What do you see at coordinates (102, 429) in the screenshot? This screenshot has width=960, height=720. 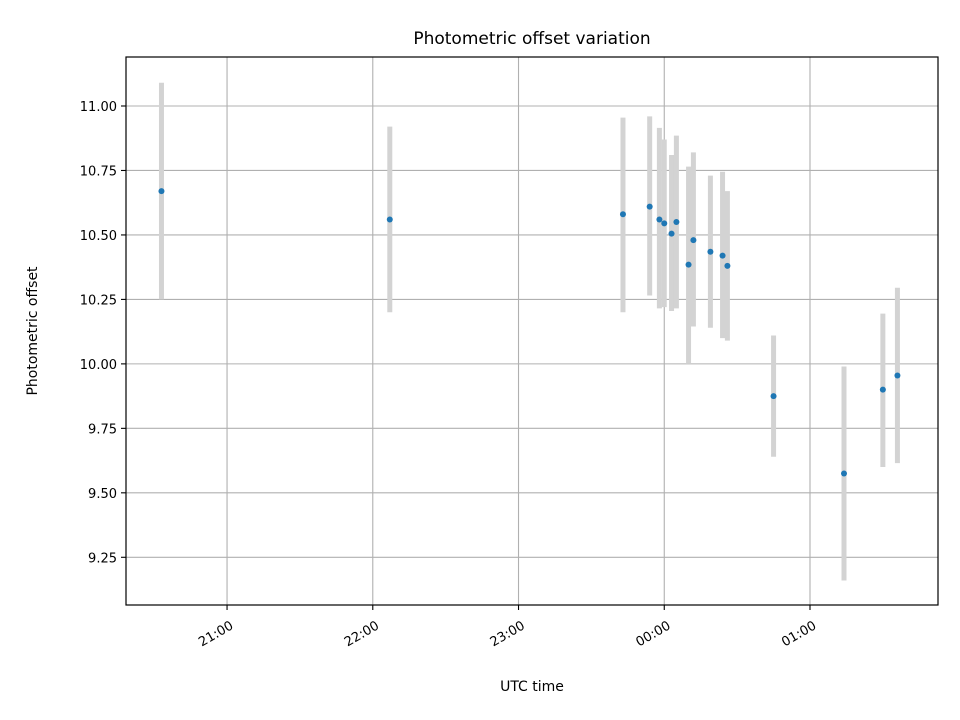 I see `y-tick-label: 9.75` at bounding box center [102, 429].